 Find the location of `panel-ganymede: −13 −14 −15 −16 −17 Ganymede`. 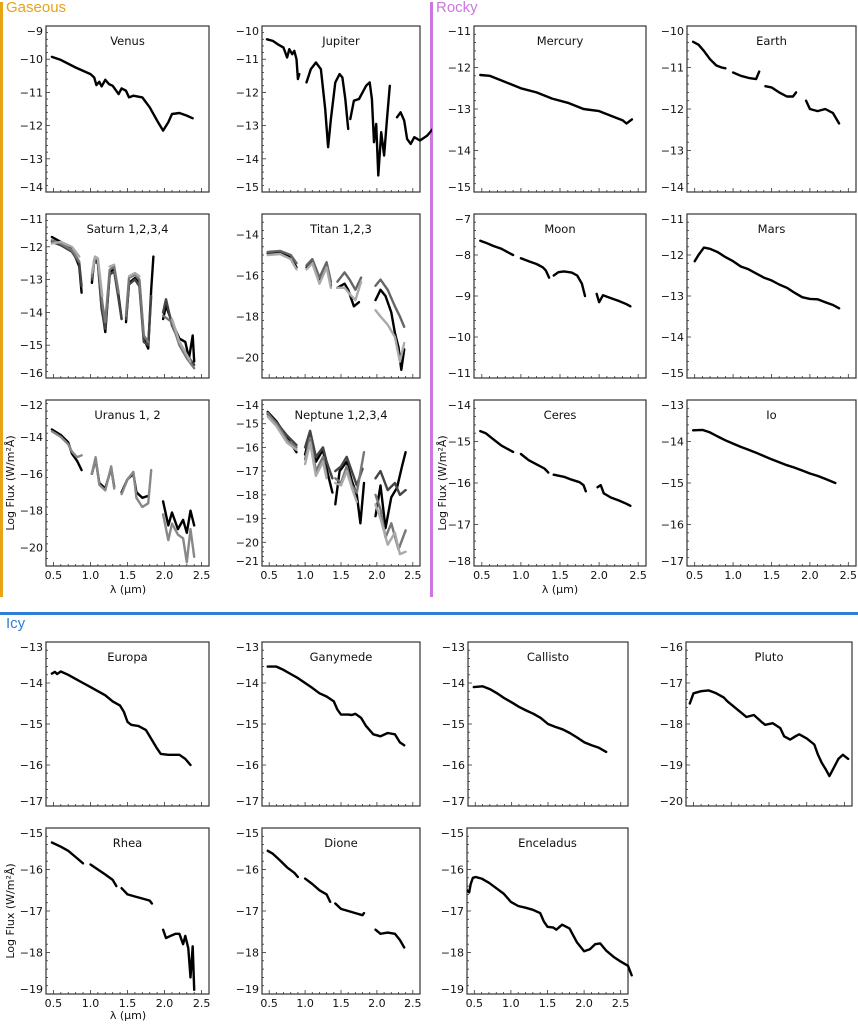

panel-ganymede: −13 −14 −15 −16 −17 Ganymede is located at coordinates (328, 724).